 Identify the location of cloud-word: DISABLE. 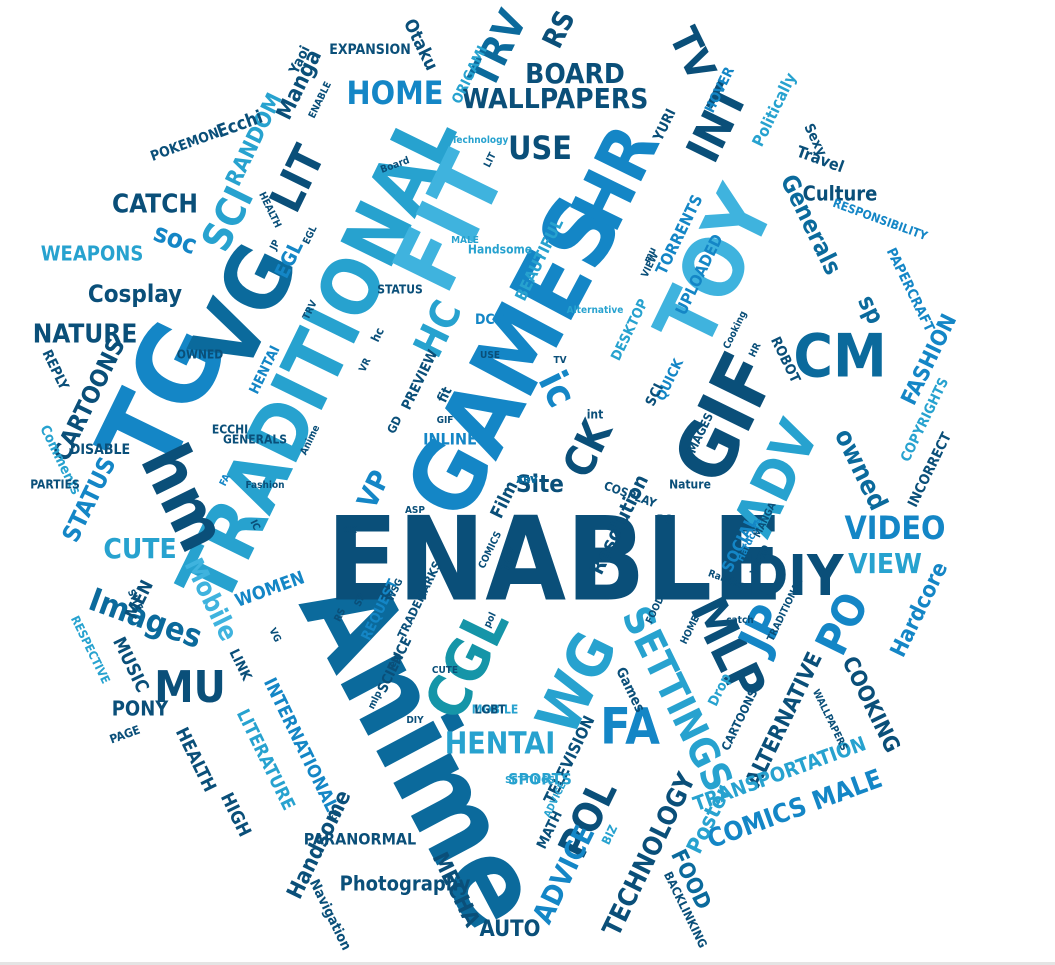
(100, 450).